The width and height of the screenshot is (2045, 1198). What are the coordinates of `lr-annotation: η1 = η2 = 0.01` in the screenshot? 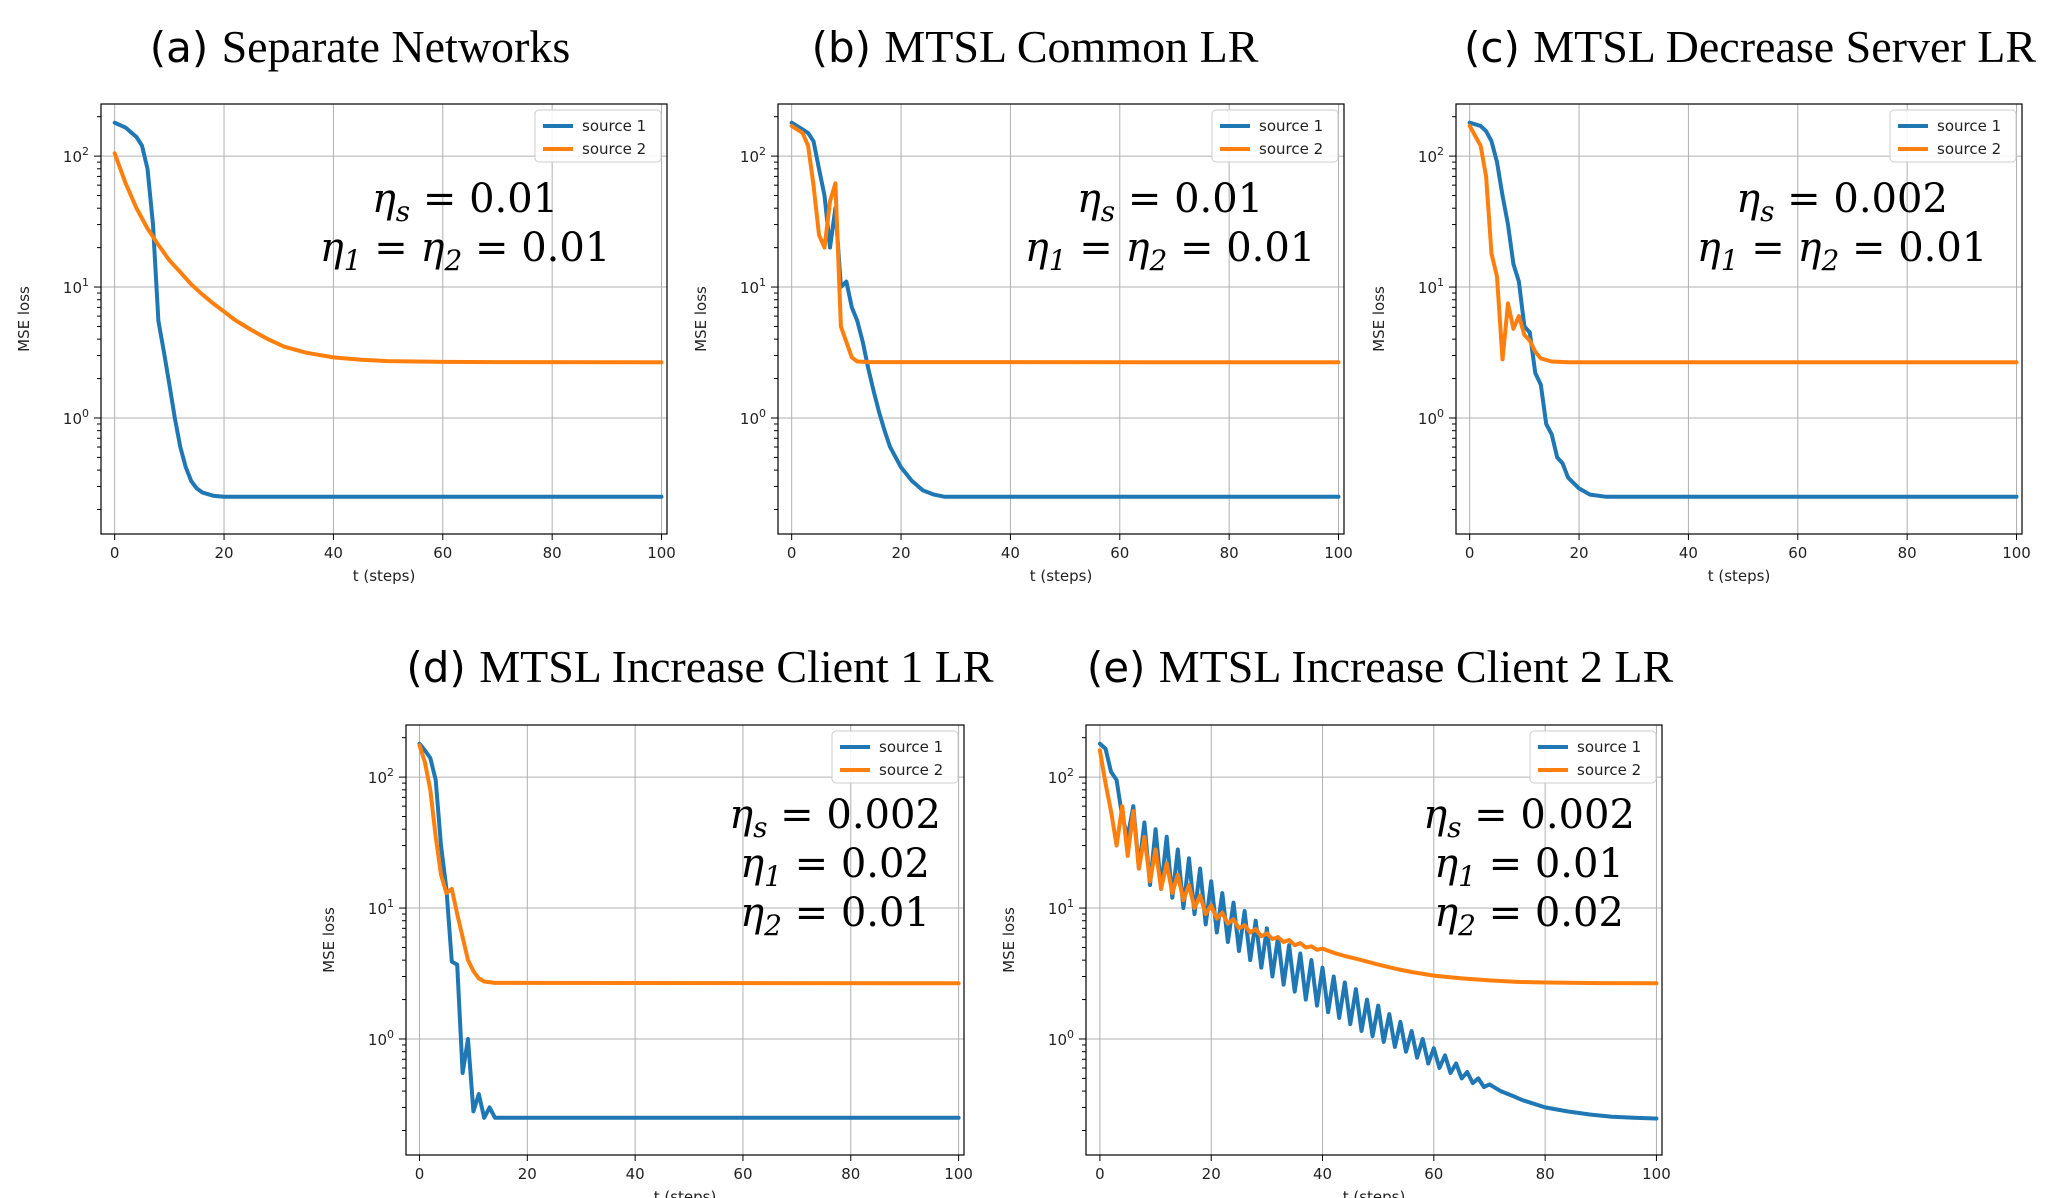 It's located at (1170, 251).